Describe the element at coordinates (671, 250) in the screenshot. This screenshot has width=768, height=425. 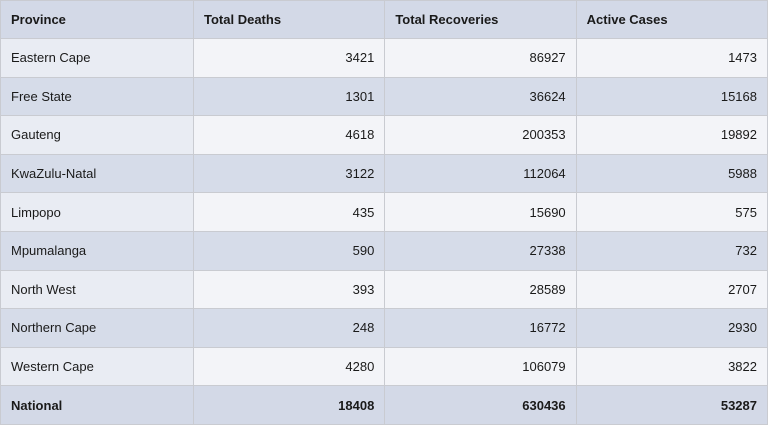
I see `cell-value: 732` at that location.